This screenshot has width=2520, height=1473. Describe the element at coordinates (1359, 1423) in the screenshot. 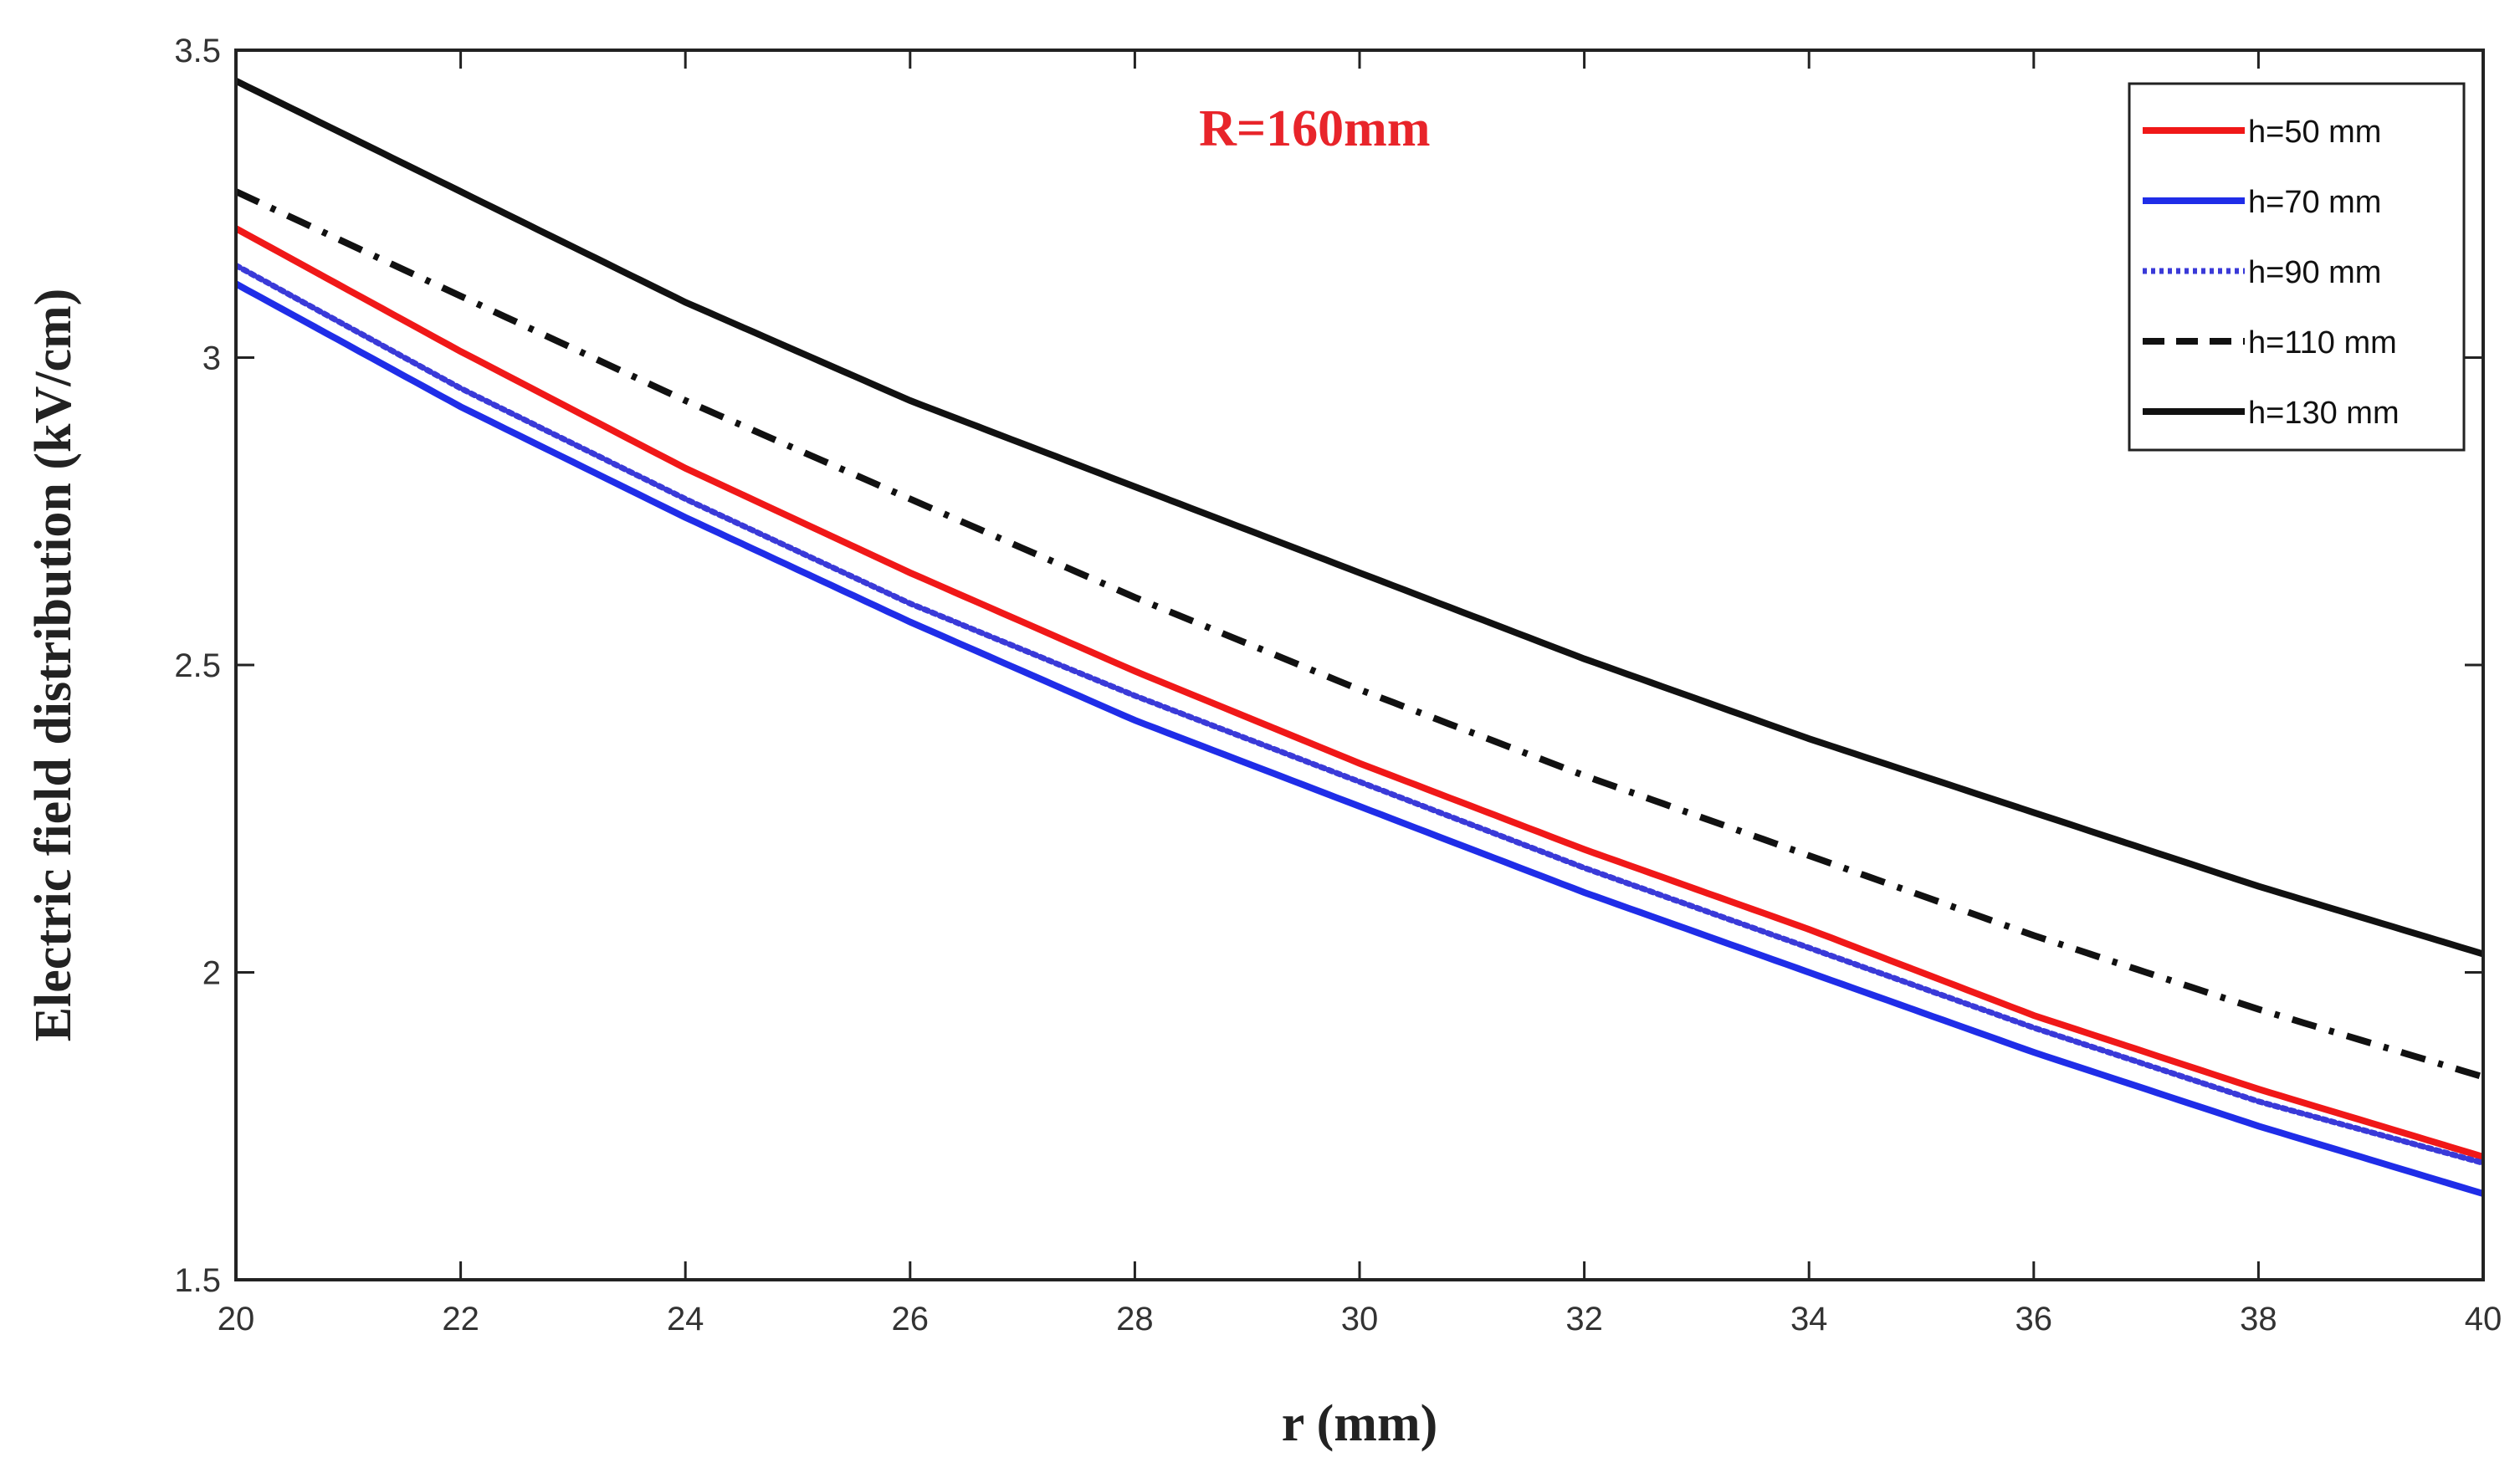

I see `x-axis-label: r (mm)` at that location.